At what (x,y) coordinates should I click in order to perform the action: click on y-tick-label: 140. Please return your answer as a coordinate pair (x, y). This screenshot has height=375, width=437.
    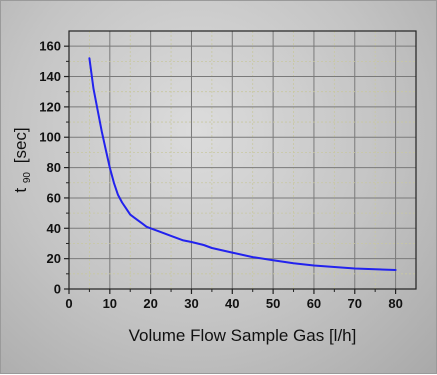
    Looking at the image, I should click on (50, 76).